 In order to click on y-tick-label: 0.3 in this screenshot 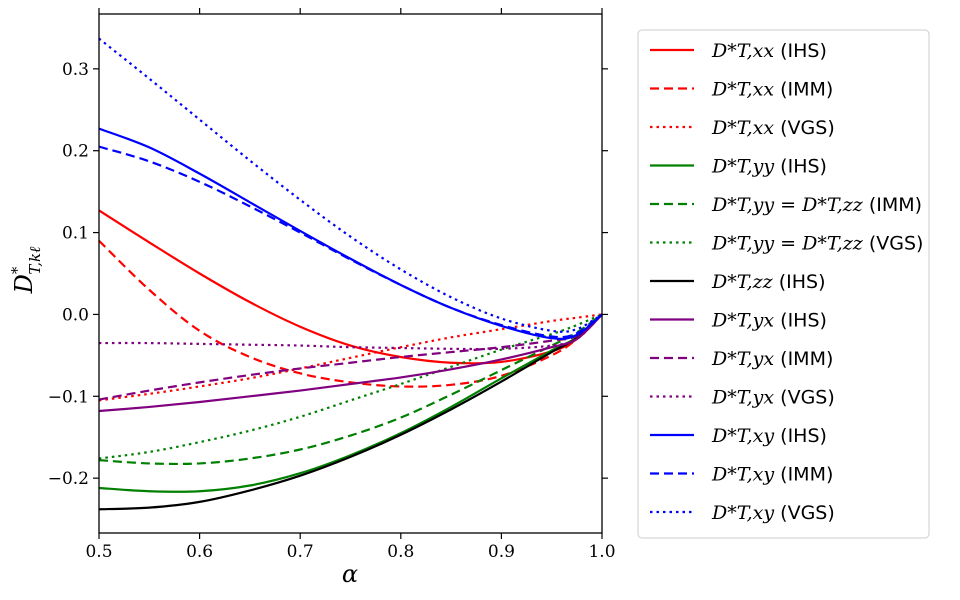, I will do `click(75, 70)`.